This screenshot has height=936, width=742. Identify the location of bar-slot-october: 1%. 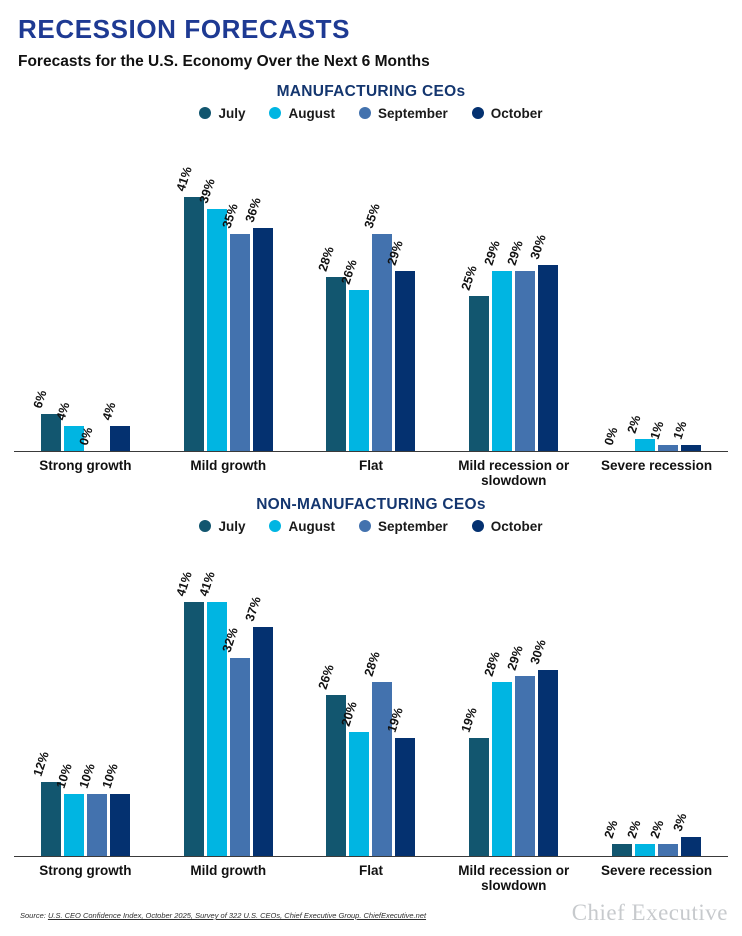
(686, 288).